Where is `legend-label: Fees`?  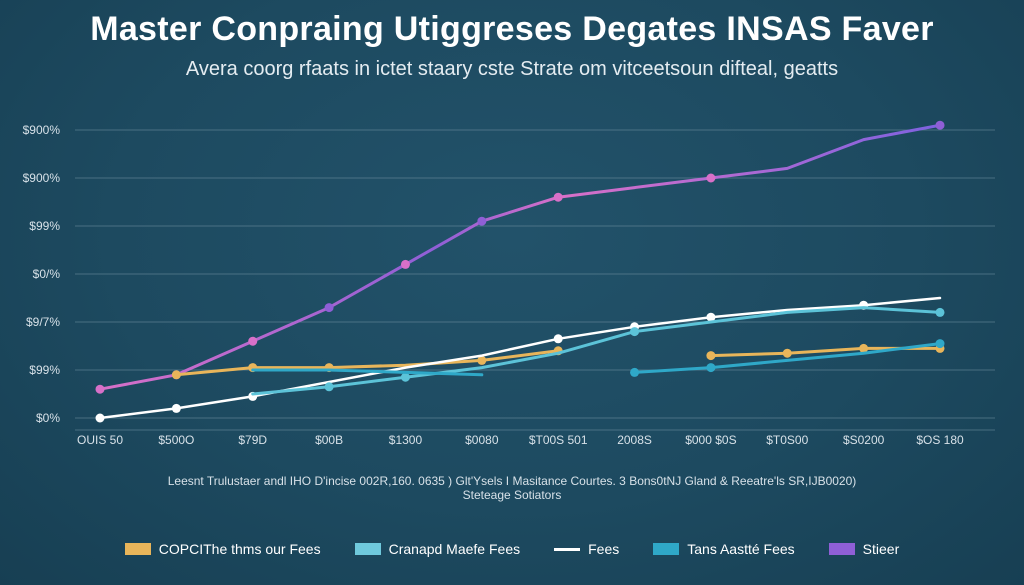
legend-label: Fees is located at coordinates (604, 549).